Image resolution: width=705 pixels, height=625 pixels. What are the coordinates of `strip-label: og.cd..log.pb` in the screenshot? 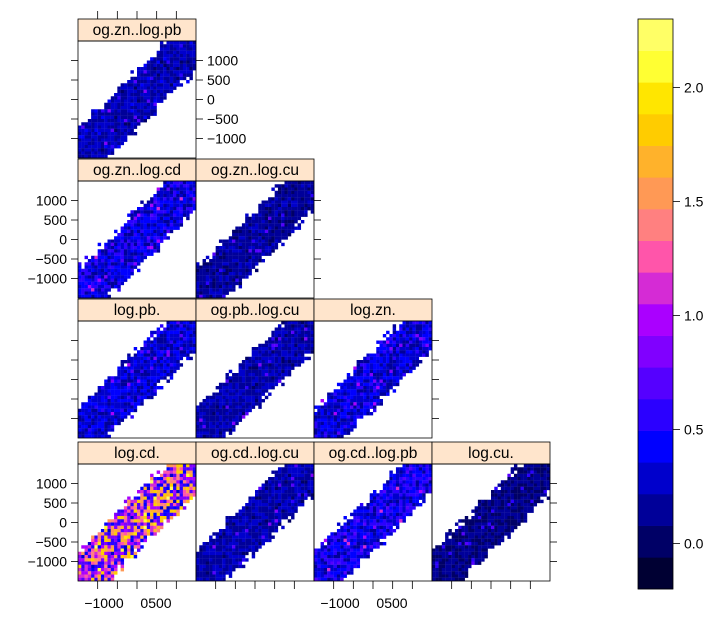 It's located at (373, 453).